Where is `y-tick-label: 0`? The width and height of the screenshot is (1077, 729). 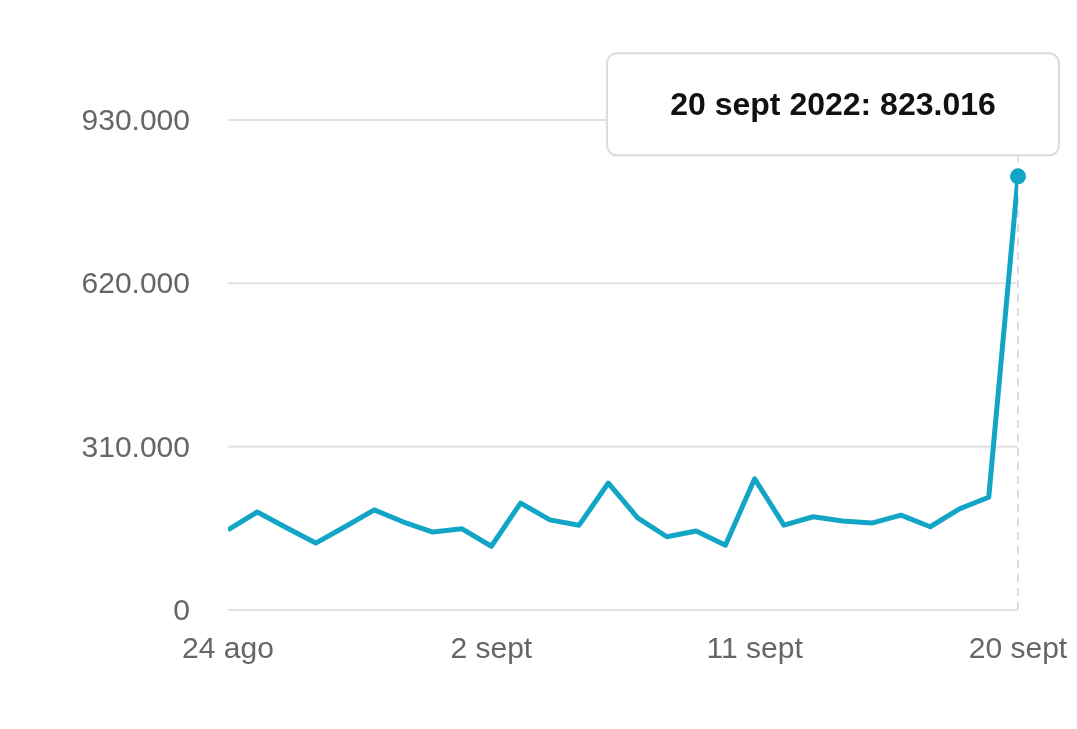
y-tick-label: 0 is located at coordinates (181, 609).